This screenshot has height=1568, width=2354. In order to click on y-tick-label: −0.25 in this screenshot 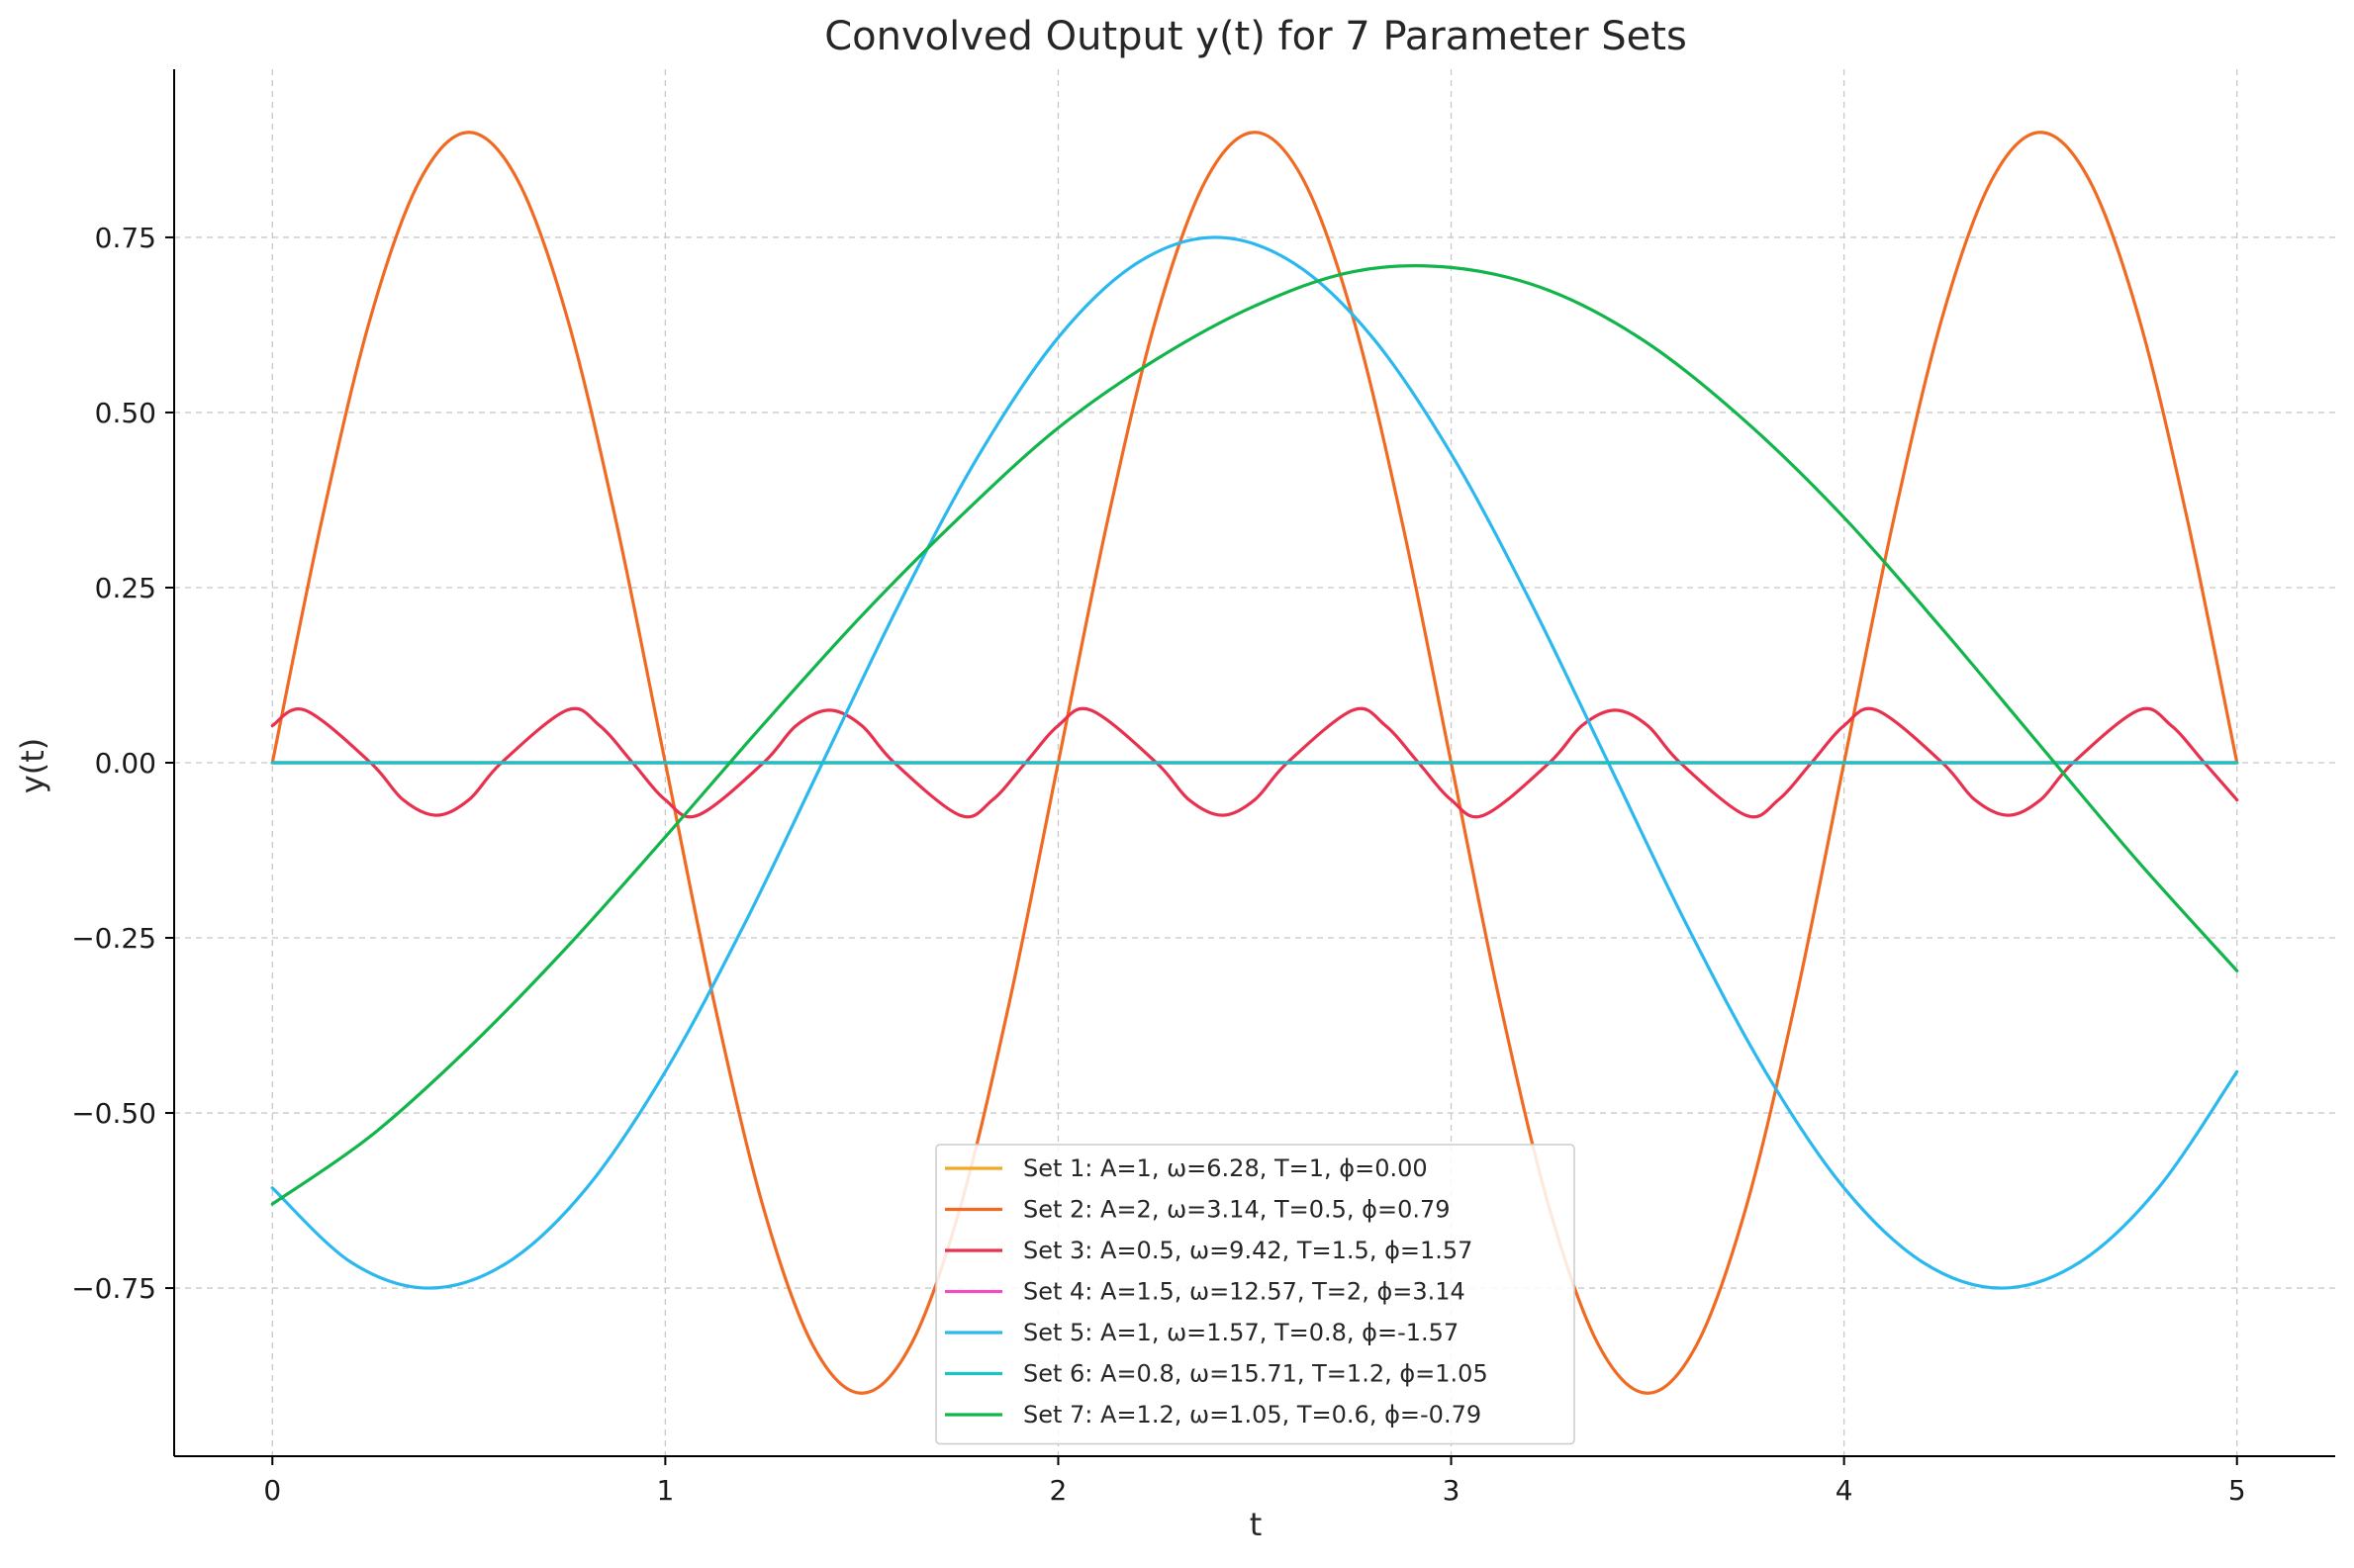, I will do `click(113, 938)`.